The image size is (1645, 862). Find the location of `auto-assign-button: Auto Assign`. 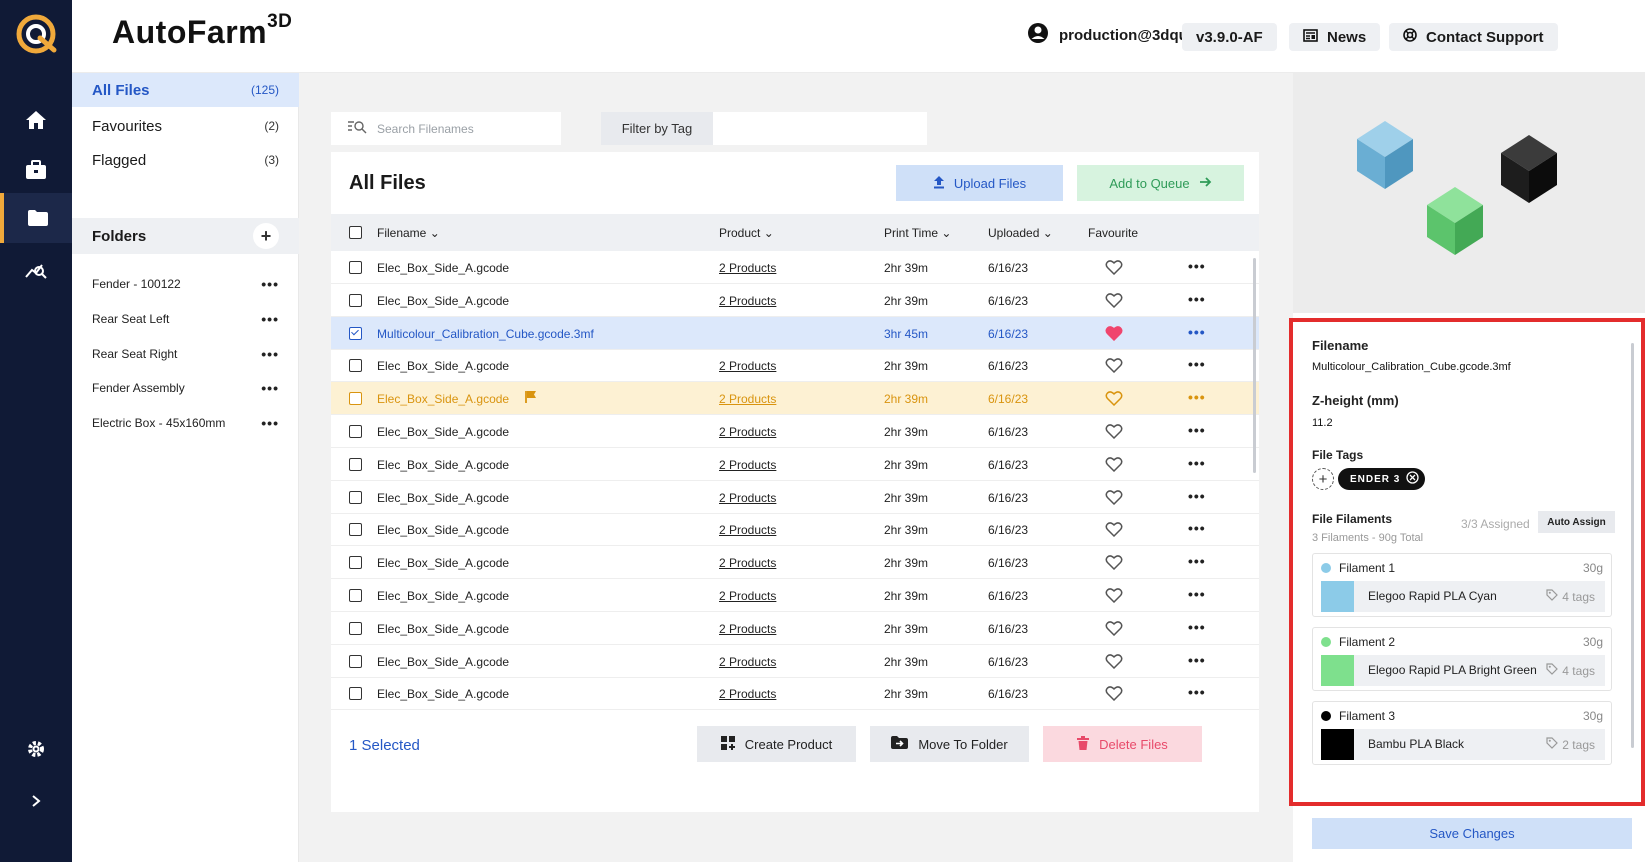

auto-assign-button: Auto Assign is located at coordinates (1576, 522).